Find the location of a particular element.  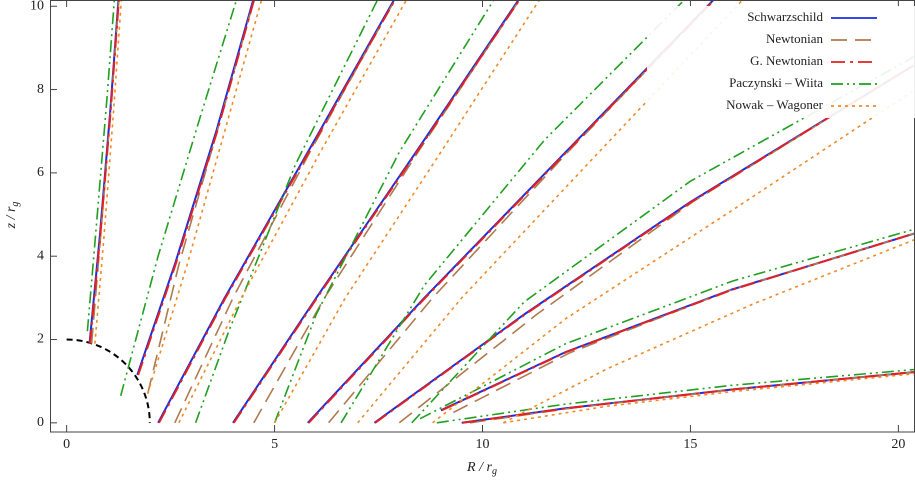

legend-label: Paczynski – Wiita is located at coordinates (776, 82).